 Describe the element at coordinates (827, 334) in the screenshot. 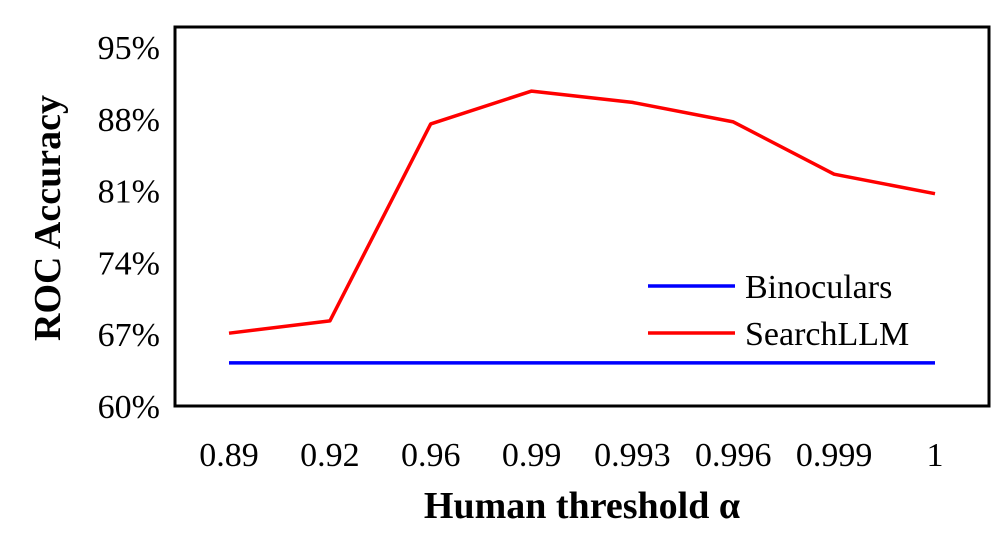

I see `legend-label-searchllm: SearchLLM` at that location.